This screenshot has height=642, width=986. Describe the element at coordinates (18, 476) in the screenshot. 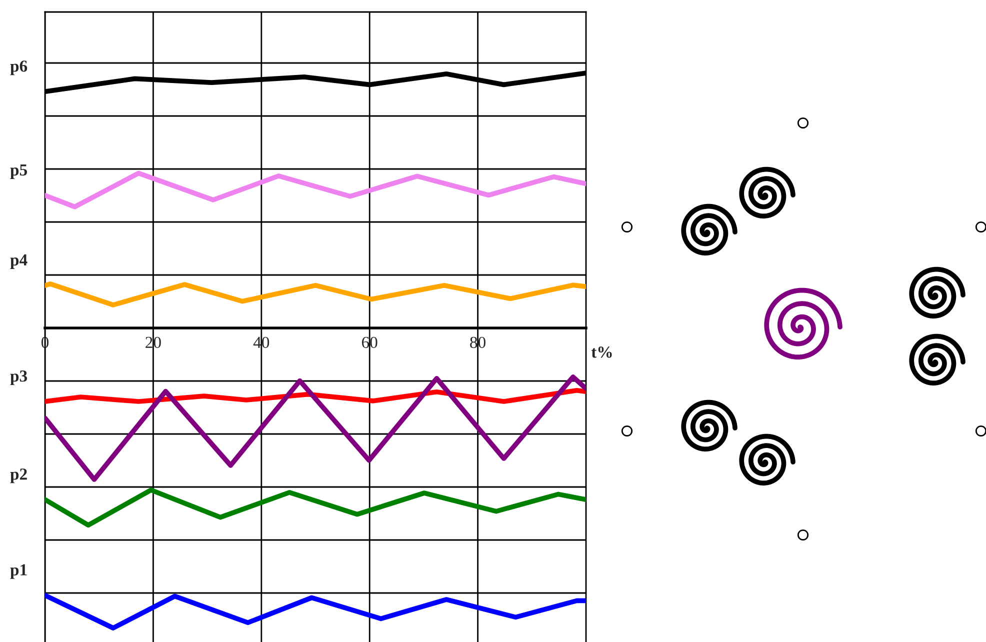

I see `series-label: p2` at that location.